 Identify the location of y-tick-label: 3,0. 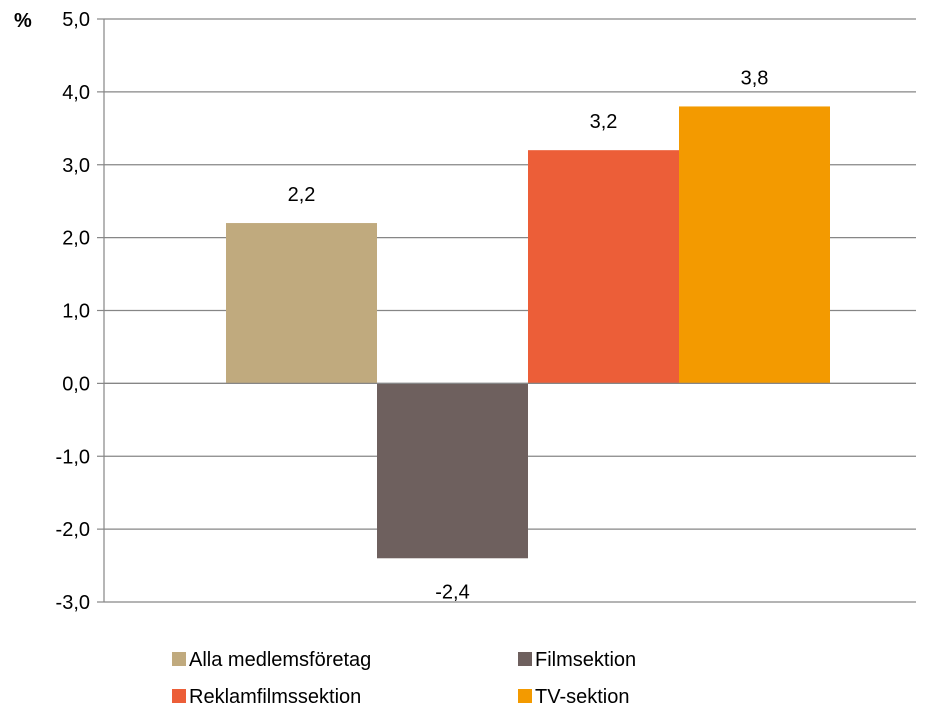
(76, 166).